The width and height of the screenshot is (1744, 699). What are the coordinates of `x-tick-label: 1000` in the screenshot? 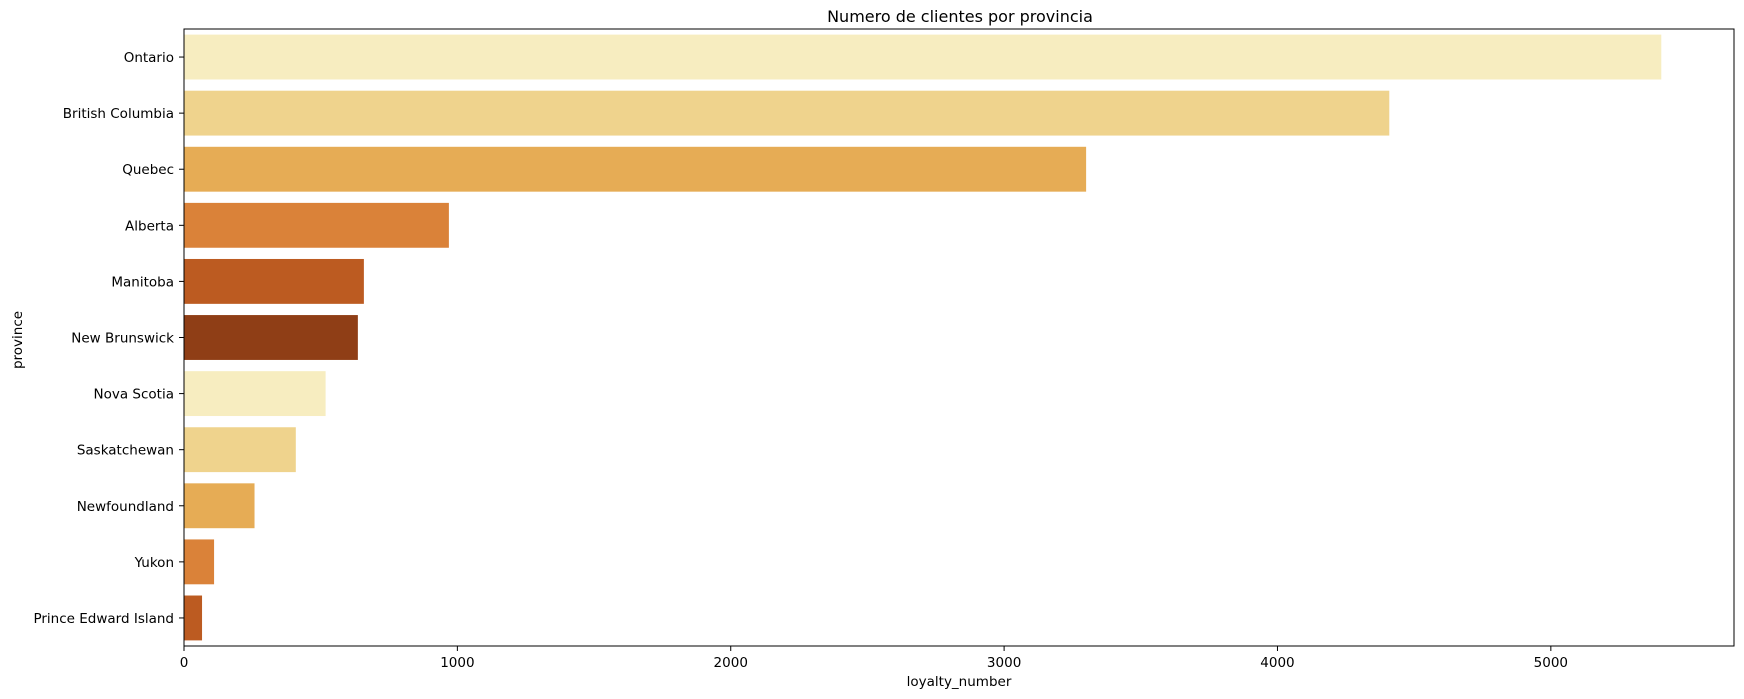 It's located at (457, 663).